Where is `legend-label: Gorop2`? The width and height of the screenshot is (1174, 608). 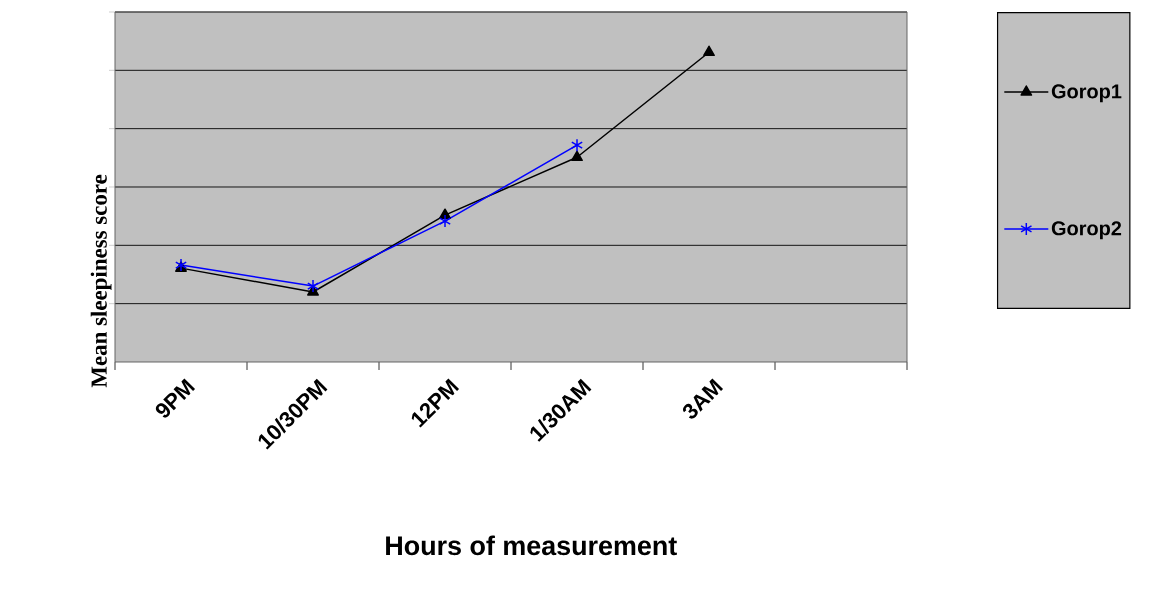 legend-label: Gorop2 is located at coordinates (1086, 230).